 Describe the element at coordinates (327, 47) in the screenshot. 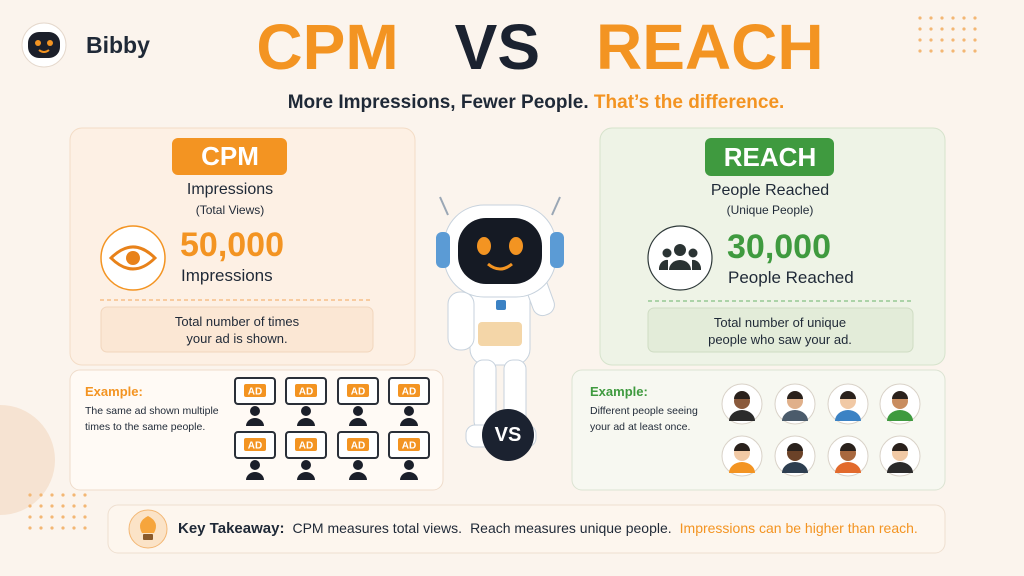

I see `title-left: CPM` at that location.